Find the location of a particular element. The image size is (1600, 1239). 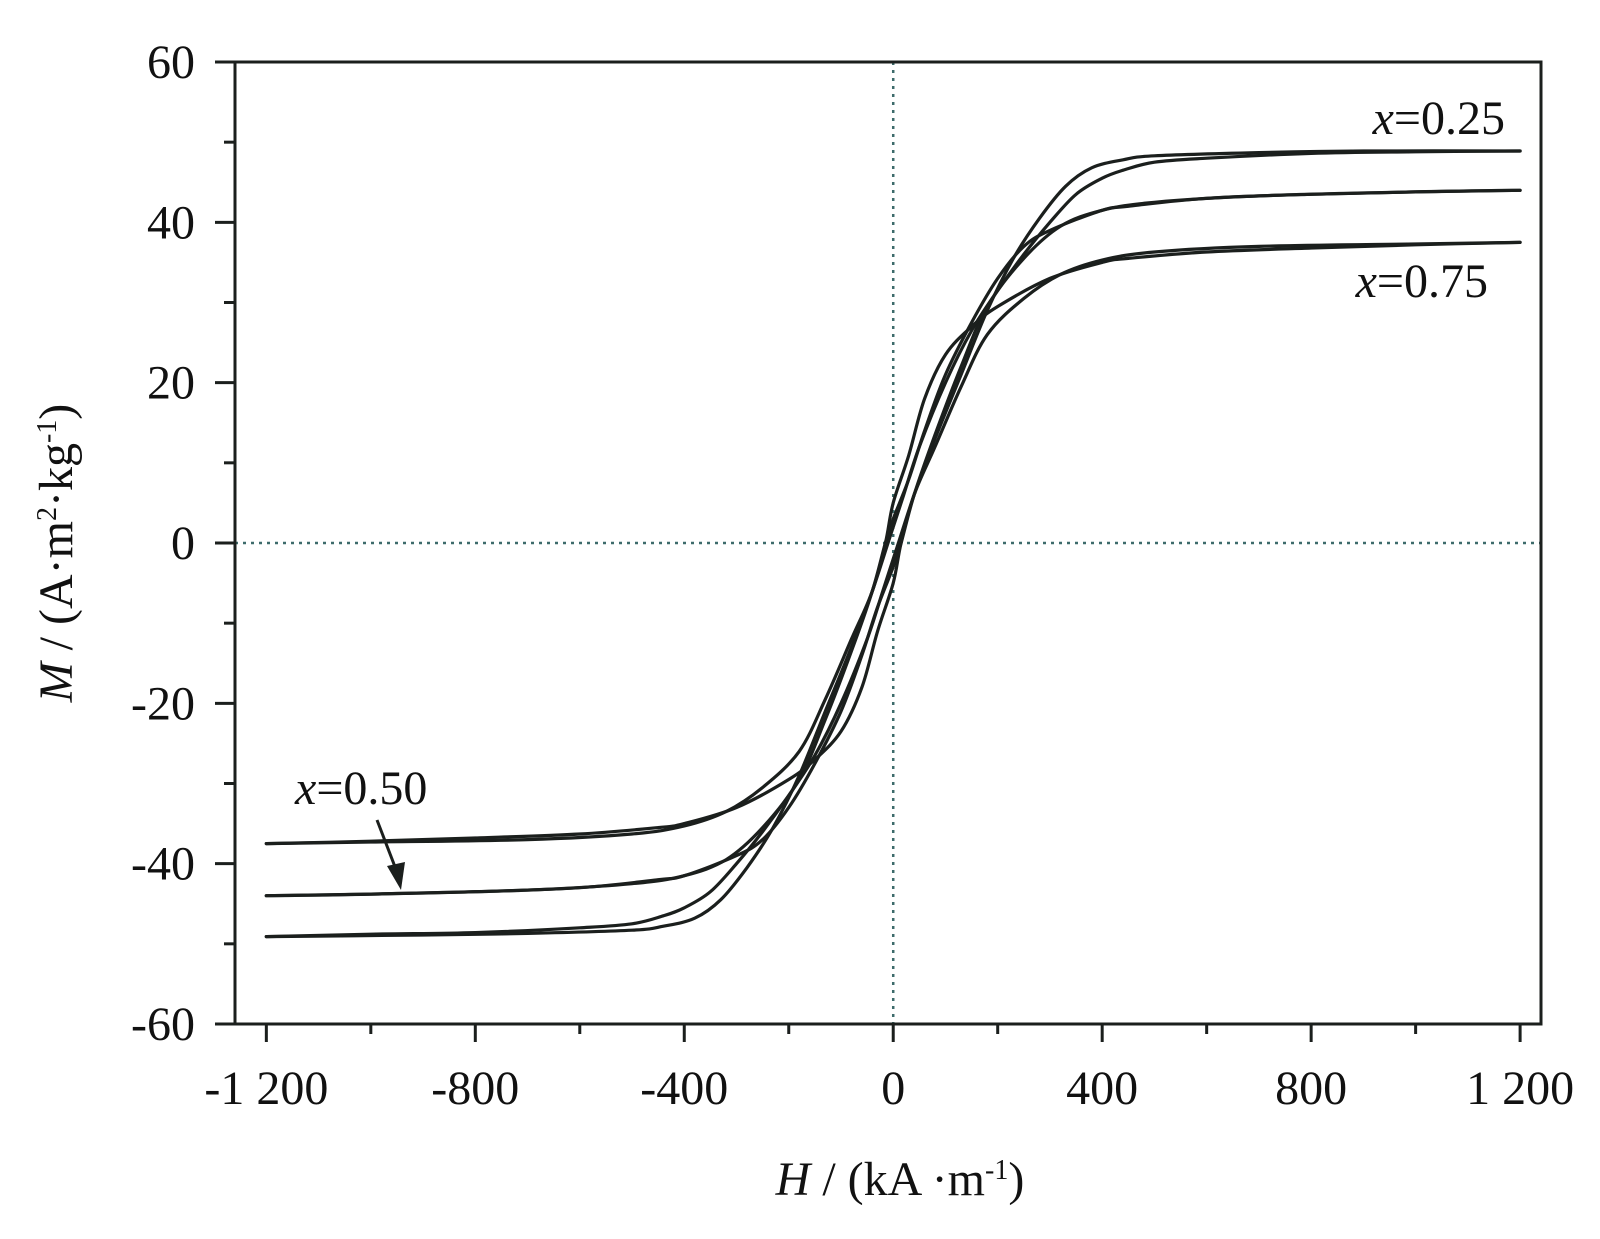

x-axis-title: H / (kA ·m-1) is located at coordinates (900, 1179).